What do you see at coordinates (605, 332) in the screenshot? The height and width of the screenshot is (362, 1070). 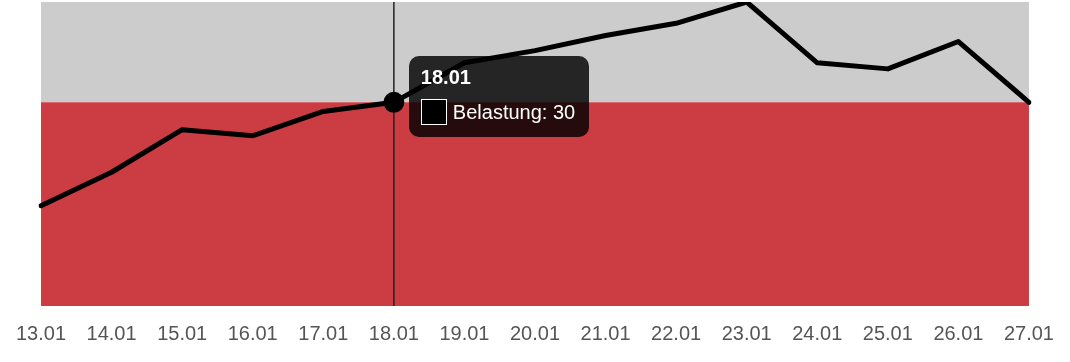 I see `x-tick-label: 21.01` at bounding box center [605, 332].